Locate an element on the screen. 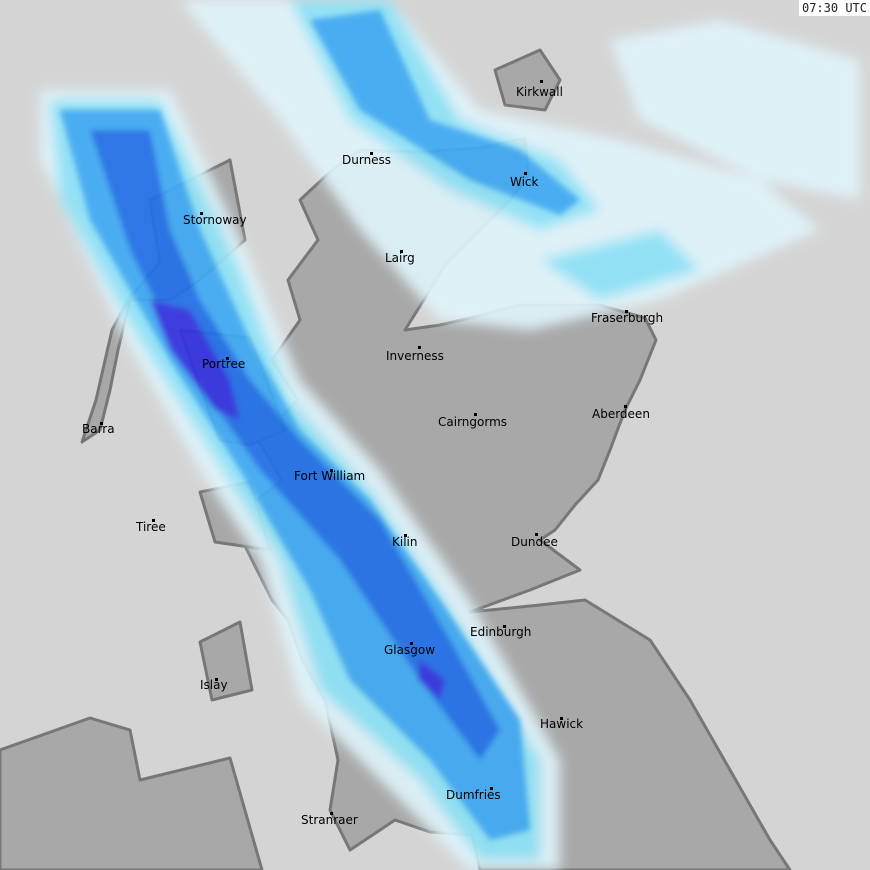 This screenshot has width=870, height=870. city-label: Kirkwall is located at coordinates (539, 92).